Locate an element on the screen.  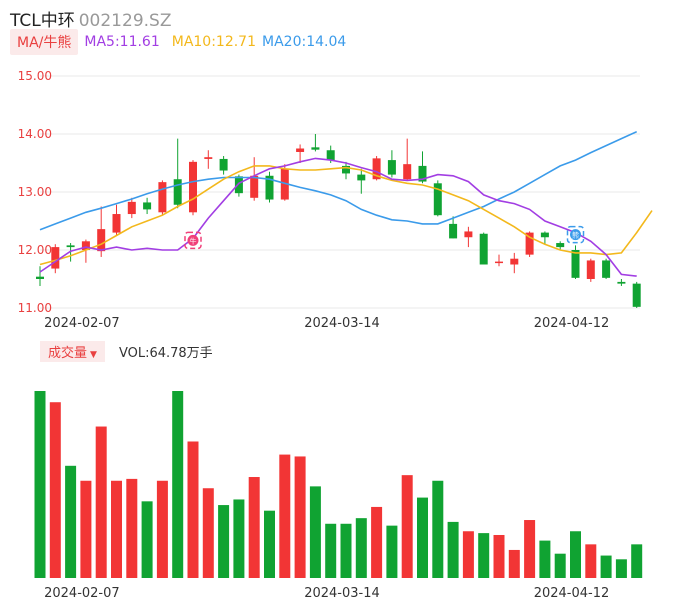
ma-indicator-tab: MA/牛熊 is located at coordinates (44, 42).